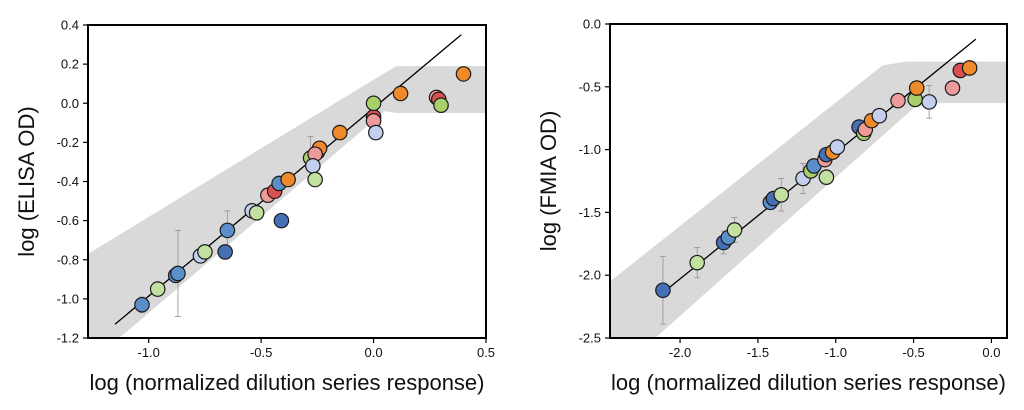 The width and height of the screenshot is (1024, 410). I want to click on y-axis-label: log (FMIA OD), so click(548, 181).